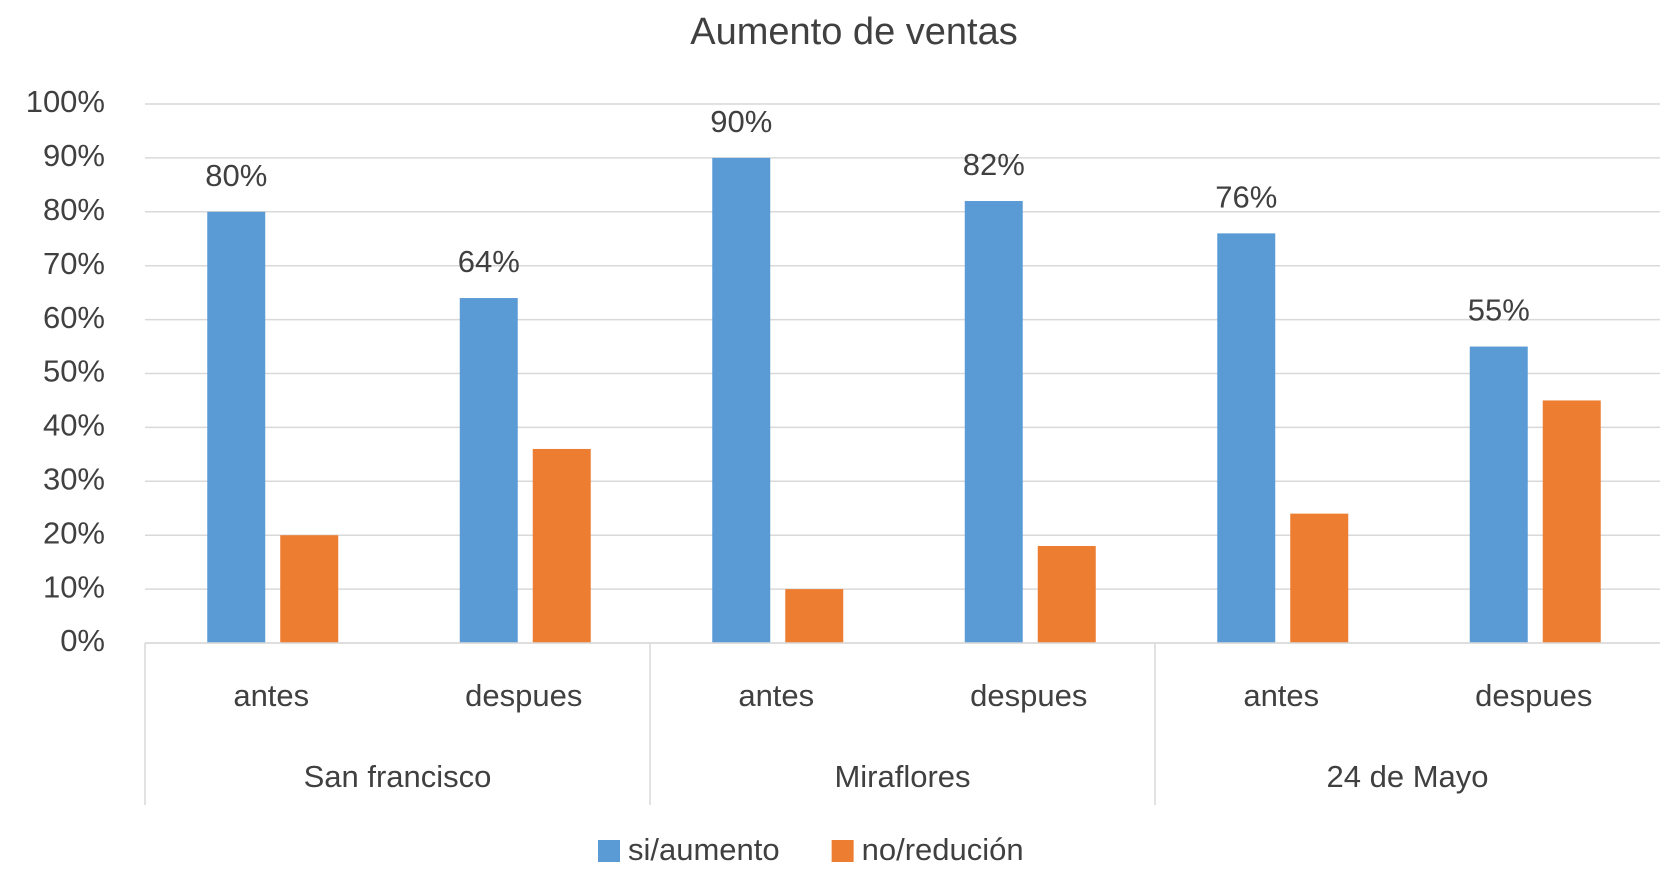 This screenshot has width=1671, height=871. What do you see at coordinates (1499, 310) in the screenshot?
I see `data-label: 55%` at bounding box center [1499, 310].